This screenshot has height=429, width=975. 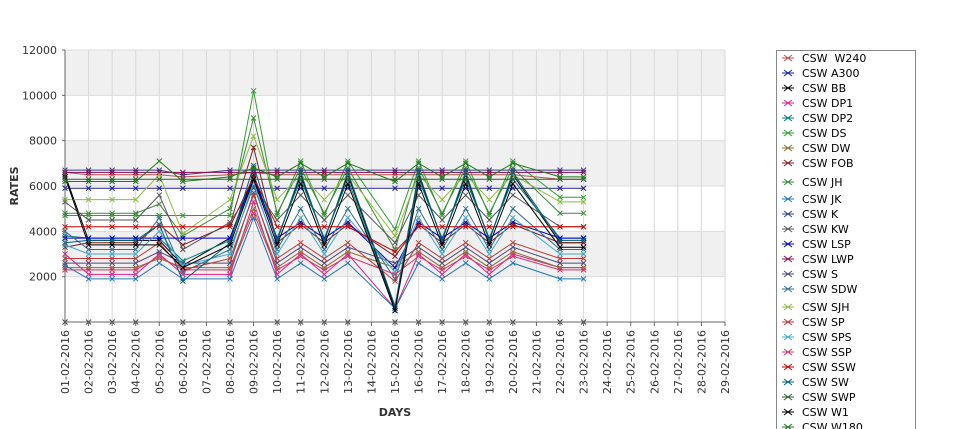 What do you see at coordinates (254, 362) in the screenshot?
I see `x-tick-label: 09-02-2016` at bounding box center [254, 362].